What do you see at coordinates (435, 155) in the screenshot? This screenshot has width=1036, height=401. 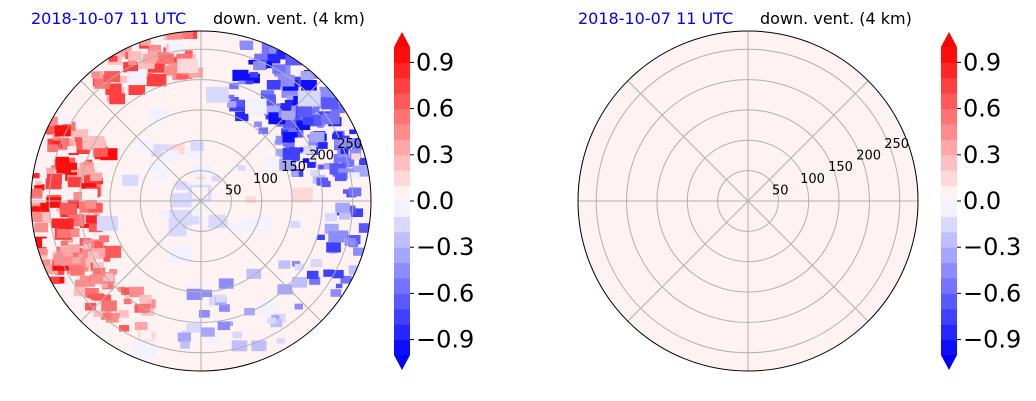 I see `colorbar-tick-label: 0.3` at bounding box center [435, 155].